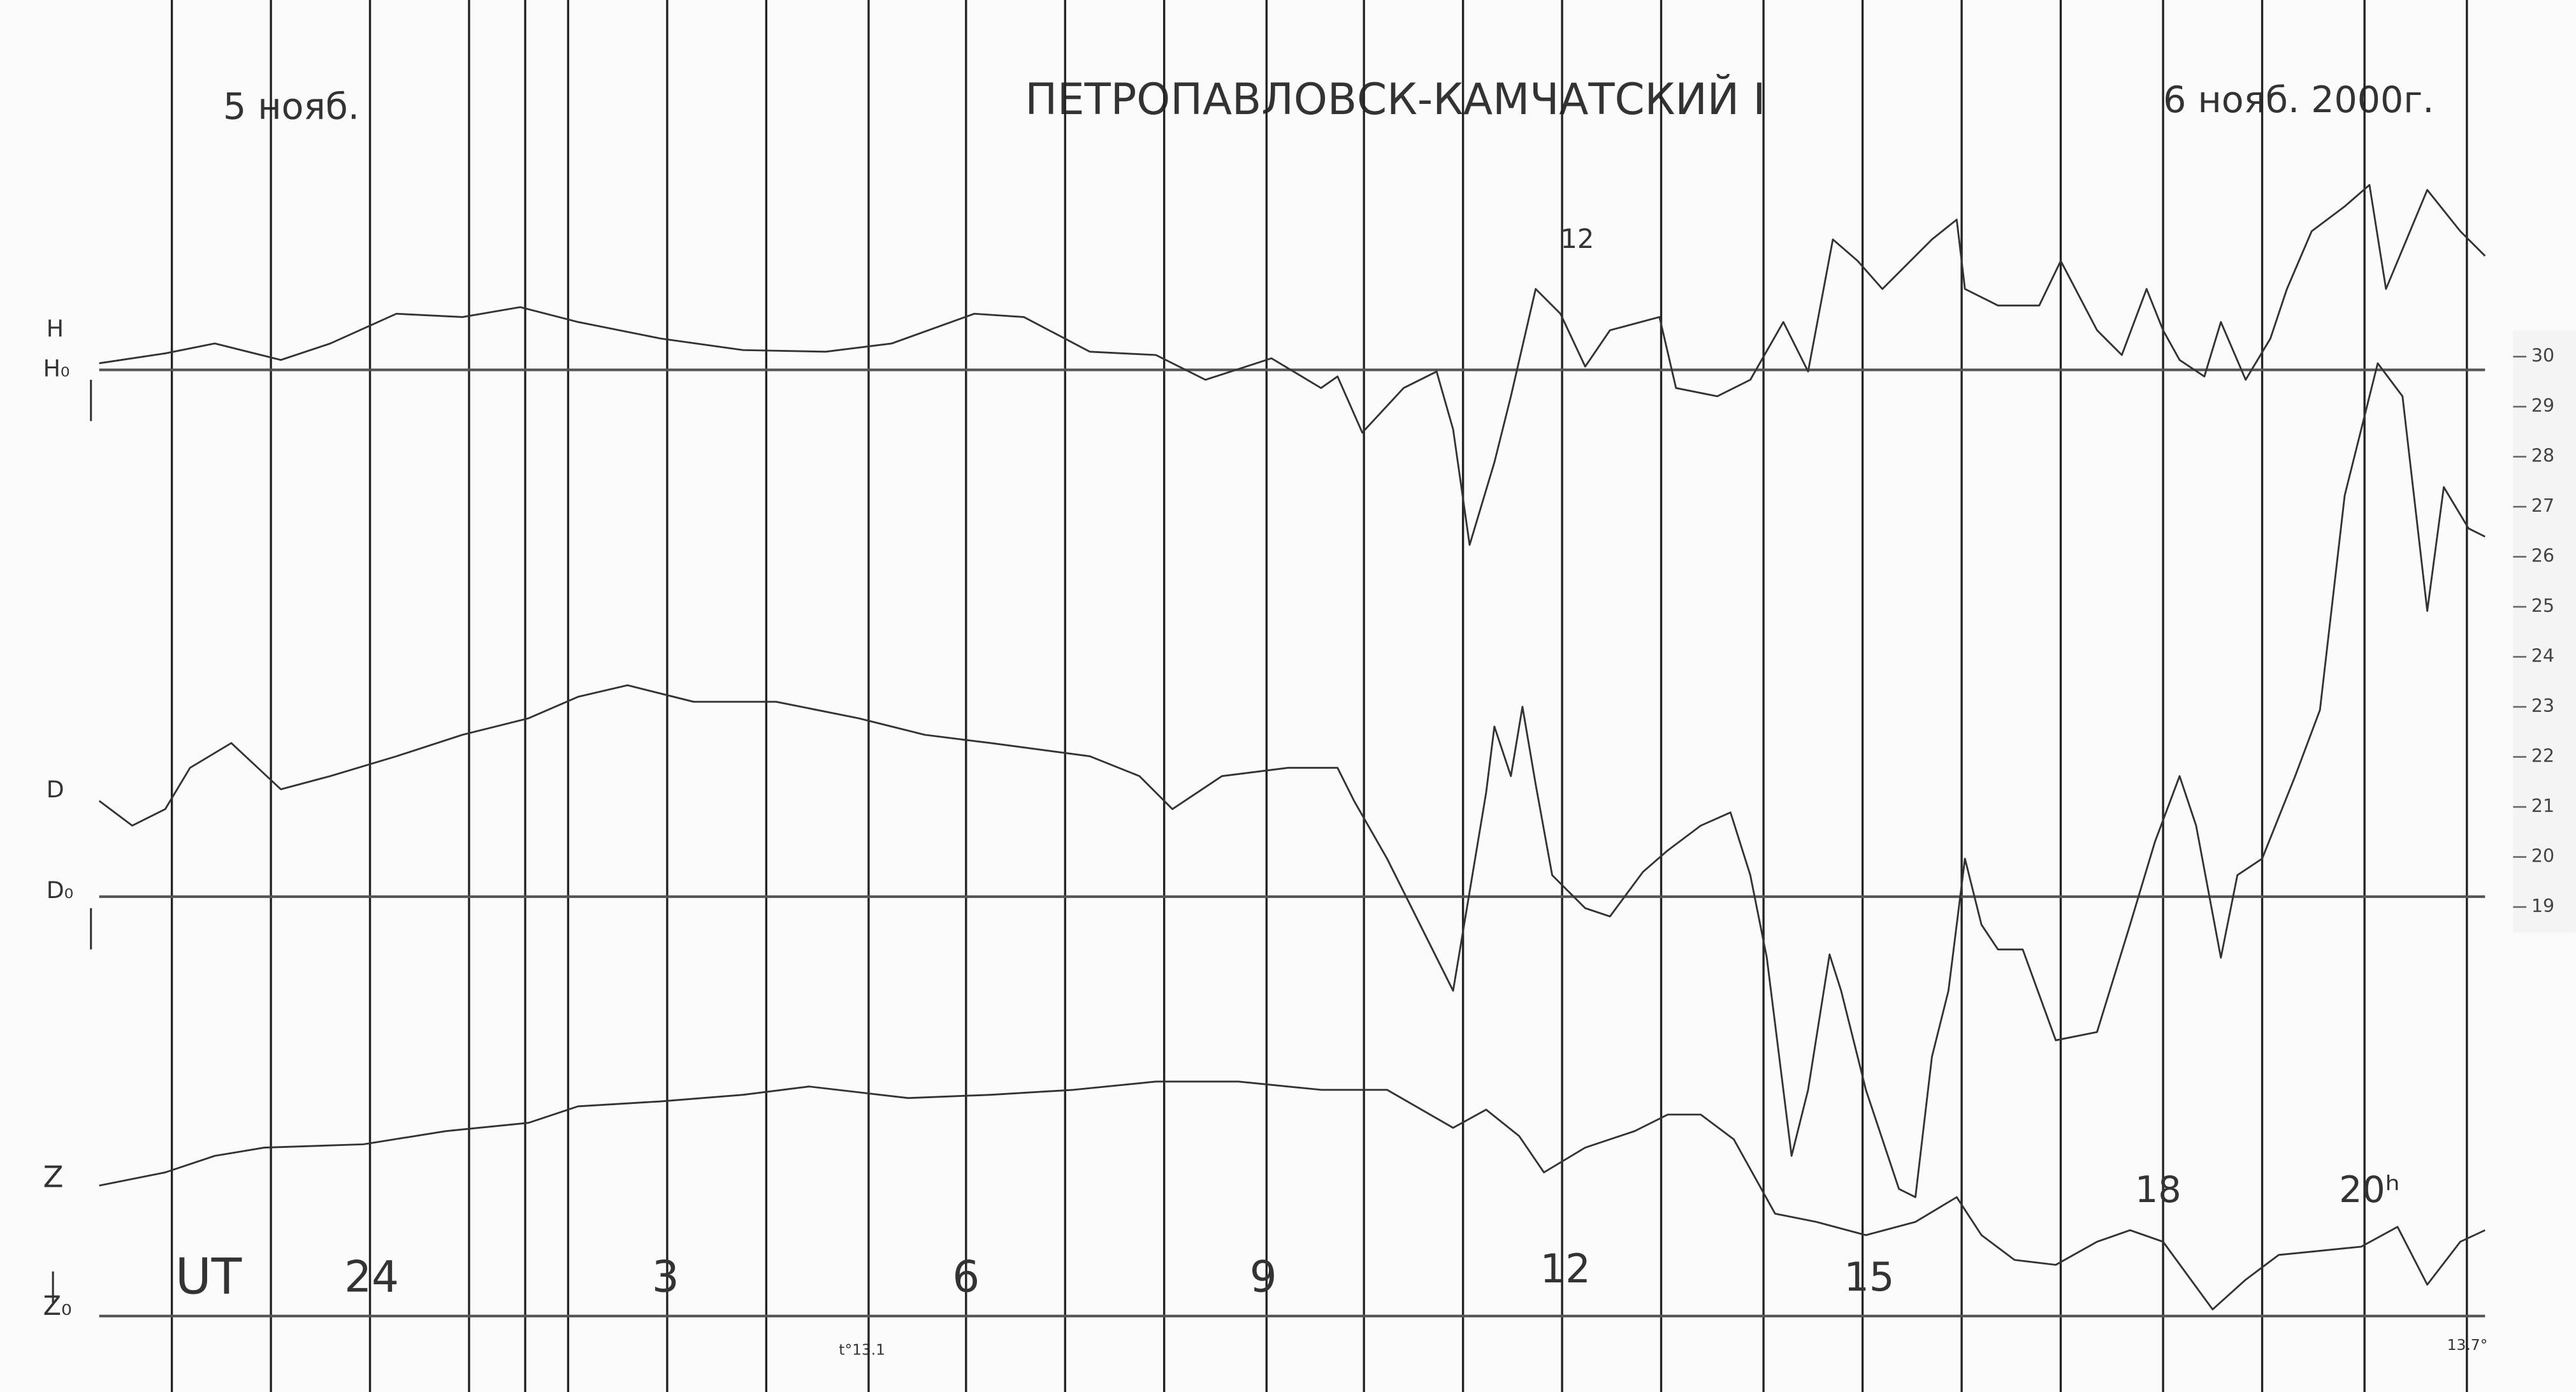 Image resolution: width=2576 pixels, height=1392 pixels. Describe the element at coordinates (1263, 1276) in the screenshot. I see `hour-label: 9` at that location.